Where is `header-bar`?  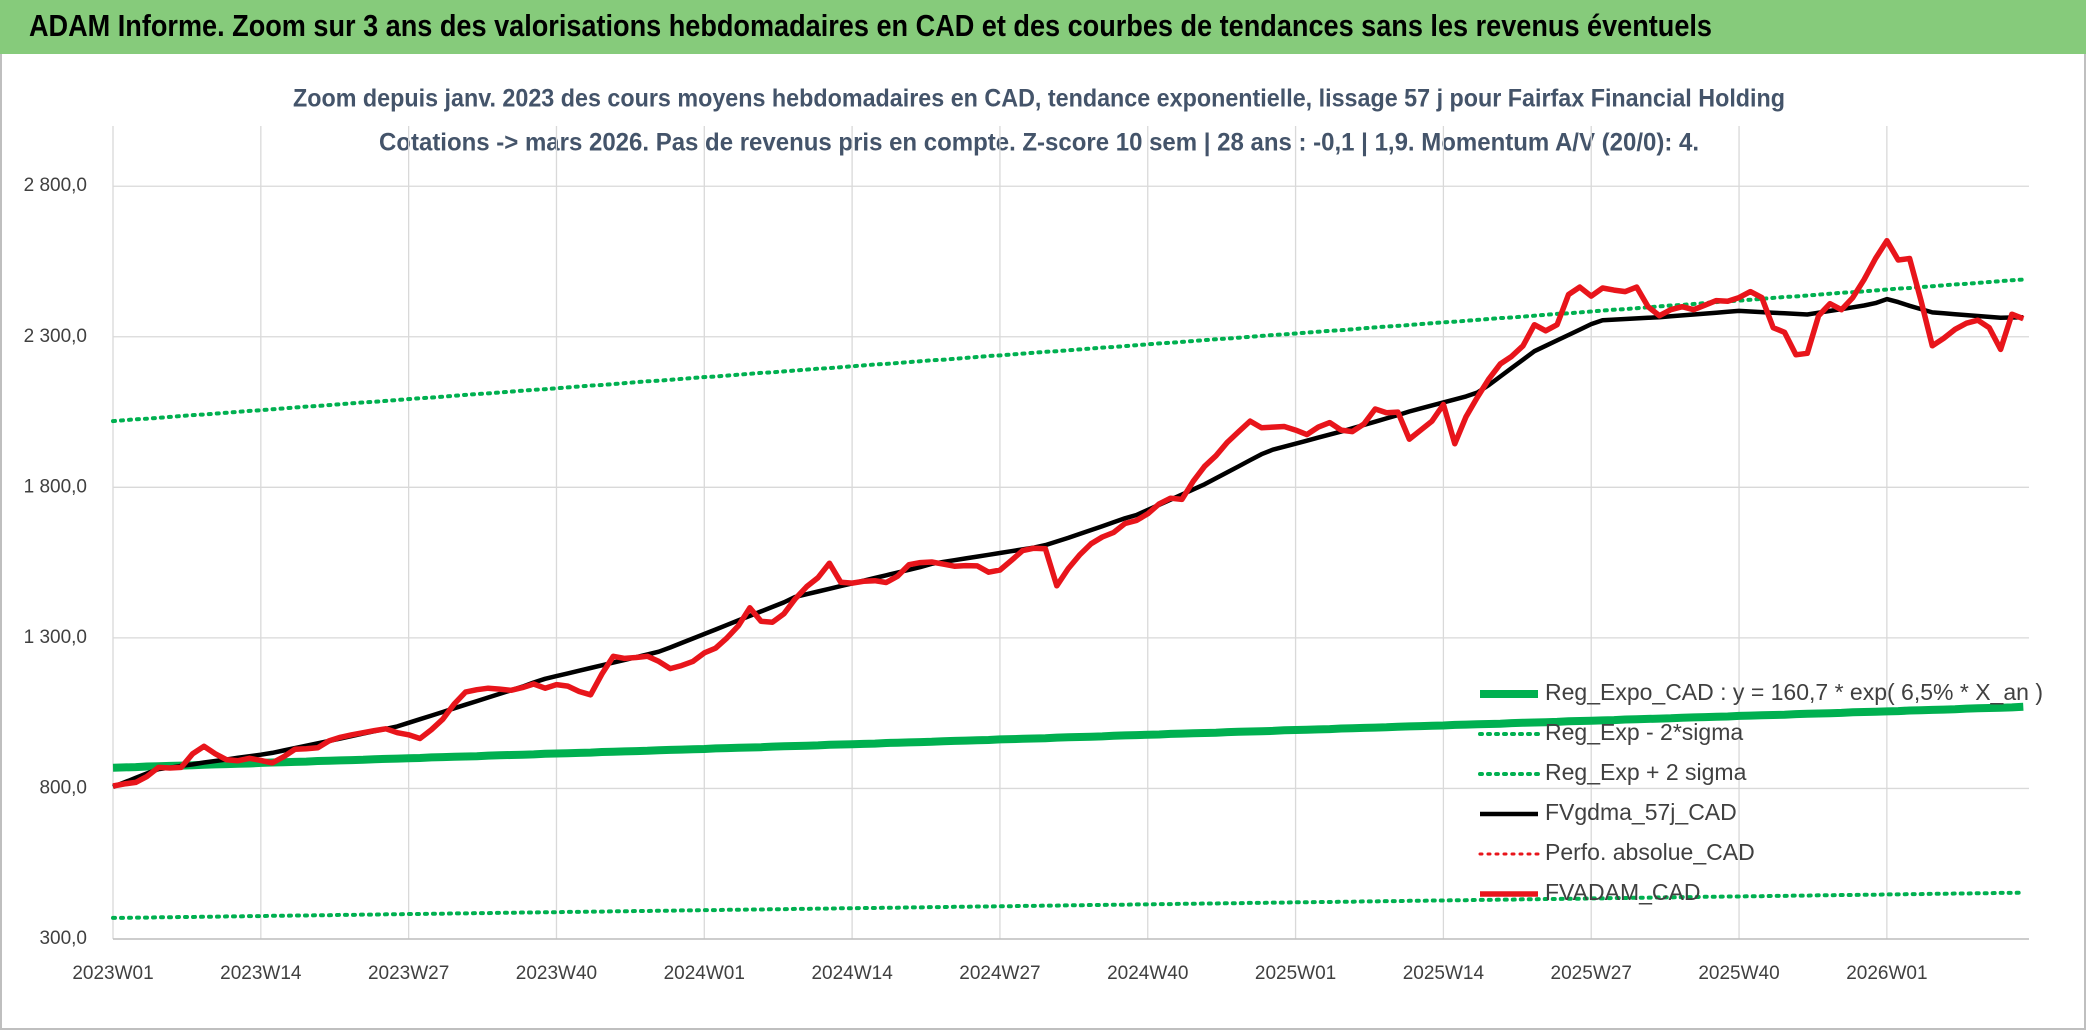 header-bar is located at coordinates (1043, 27).